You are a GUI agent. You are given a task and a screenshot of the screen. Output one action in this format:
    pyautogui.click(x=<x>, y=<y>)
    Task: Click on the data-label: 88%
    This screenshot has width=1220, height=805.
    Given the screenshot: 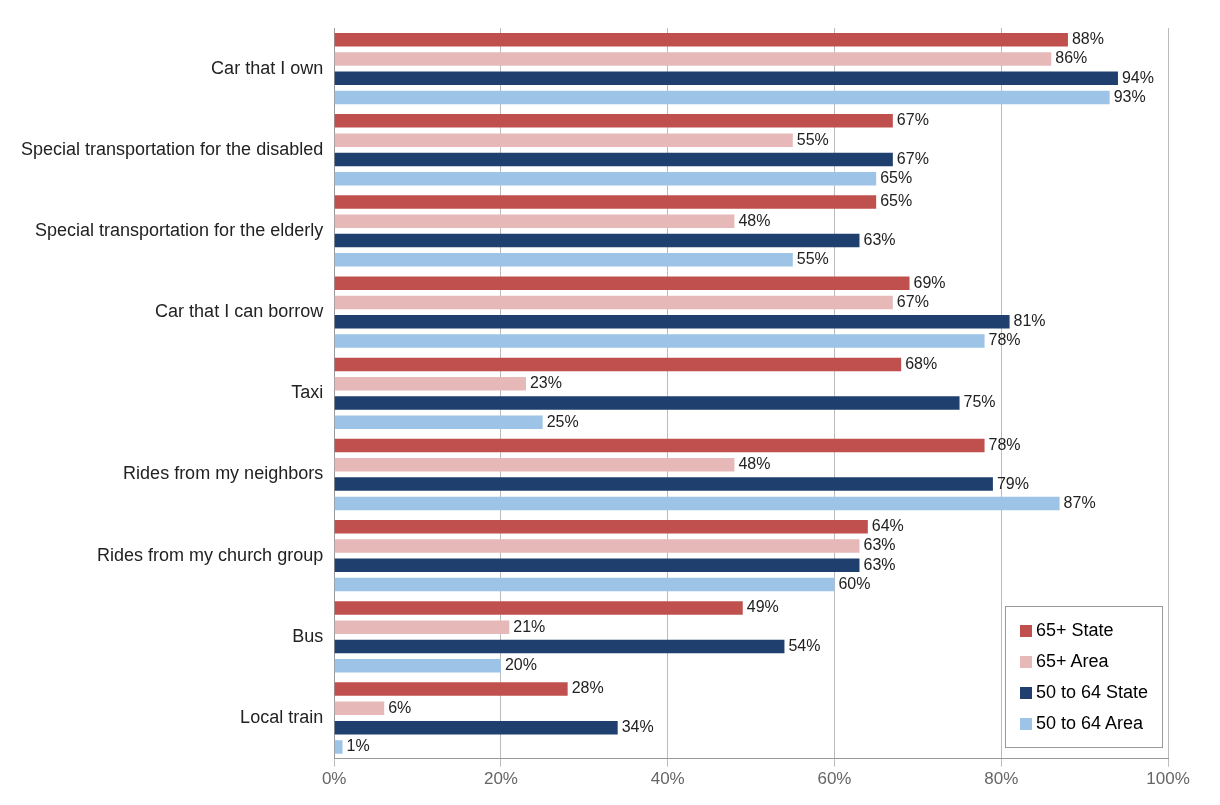 What is the action you would take?
    pyautogui.click(x=1087, y=39)
    